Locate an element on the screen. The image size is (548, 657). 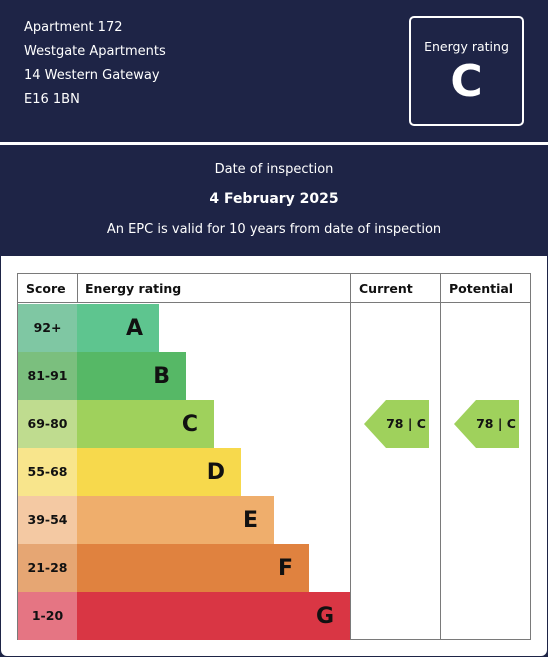
header-divider is located at coordinates (274, 143).